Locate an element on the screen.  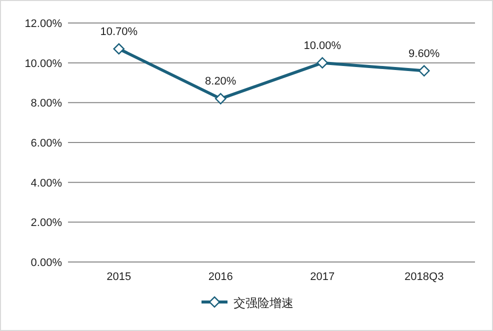
legend-label: 交强险增速 is located at coordinates (264, 303).